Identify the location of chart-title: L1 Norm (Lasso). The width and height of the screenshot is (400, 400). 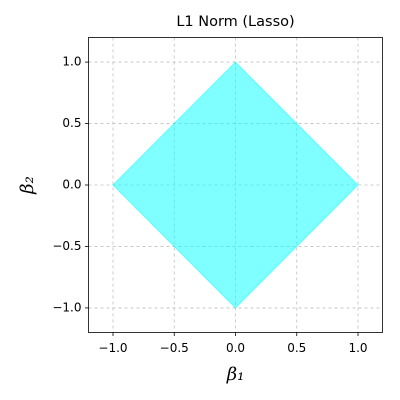
(235, 22).